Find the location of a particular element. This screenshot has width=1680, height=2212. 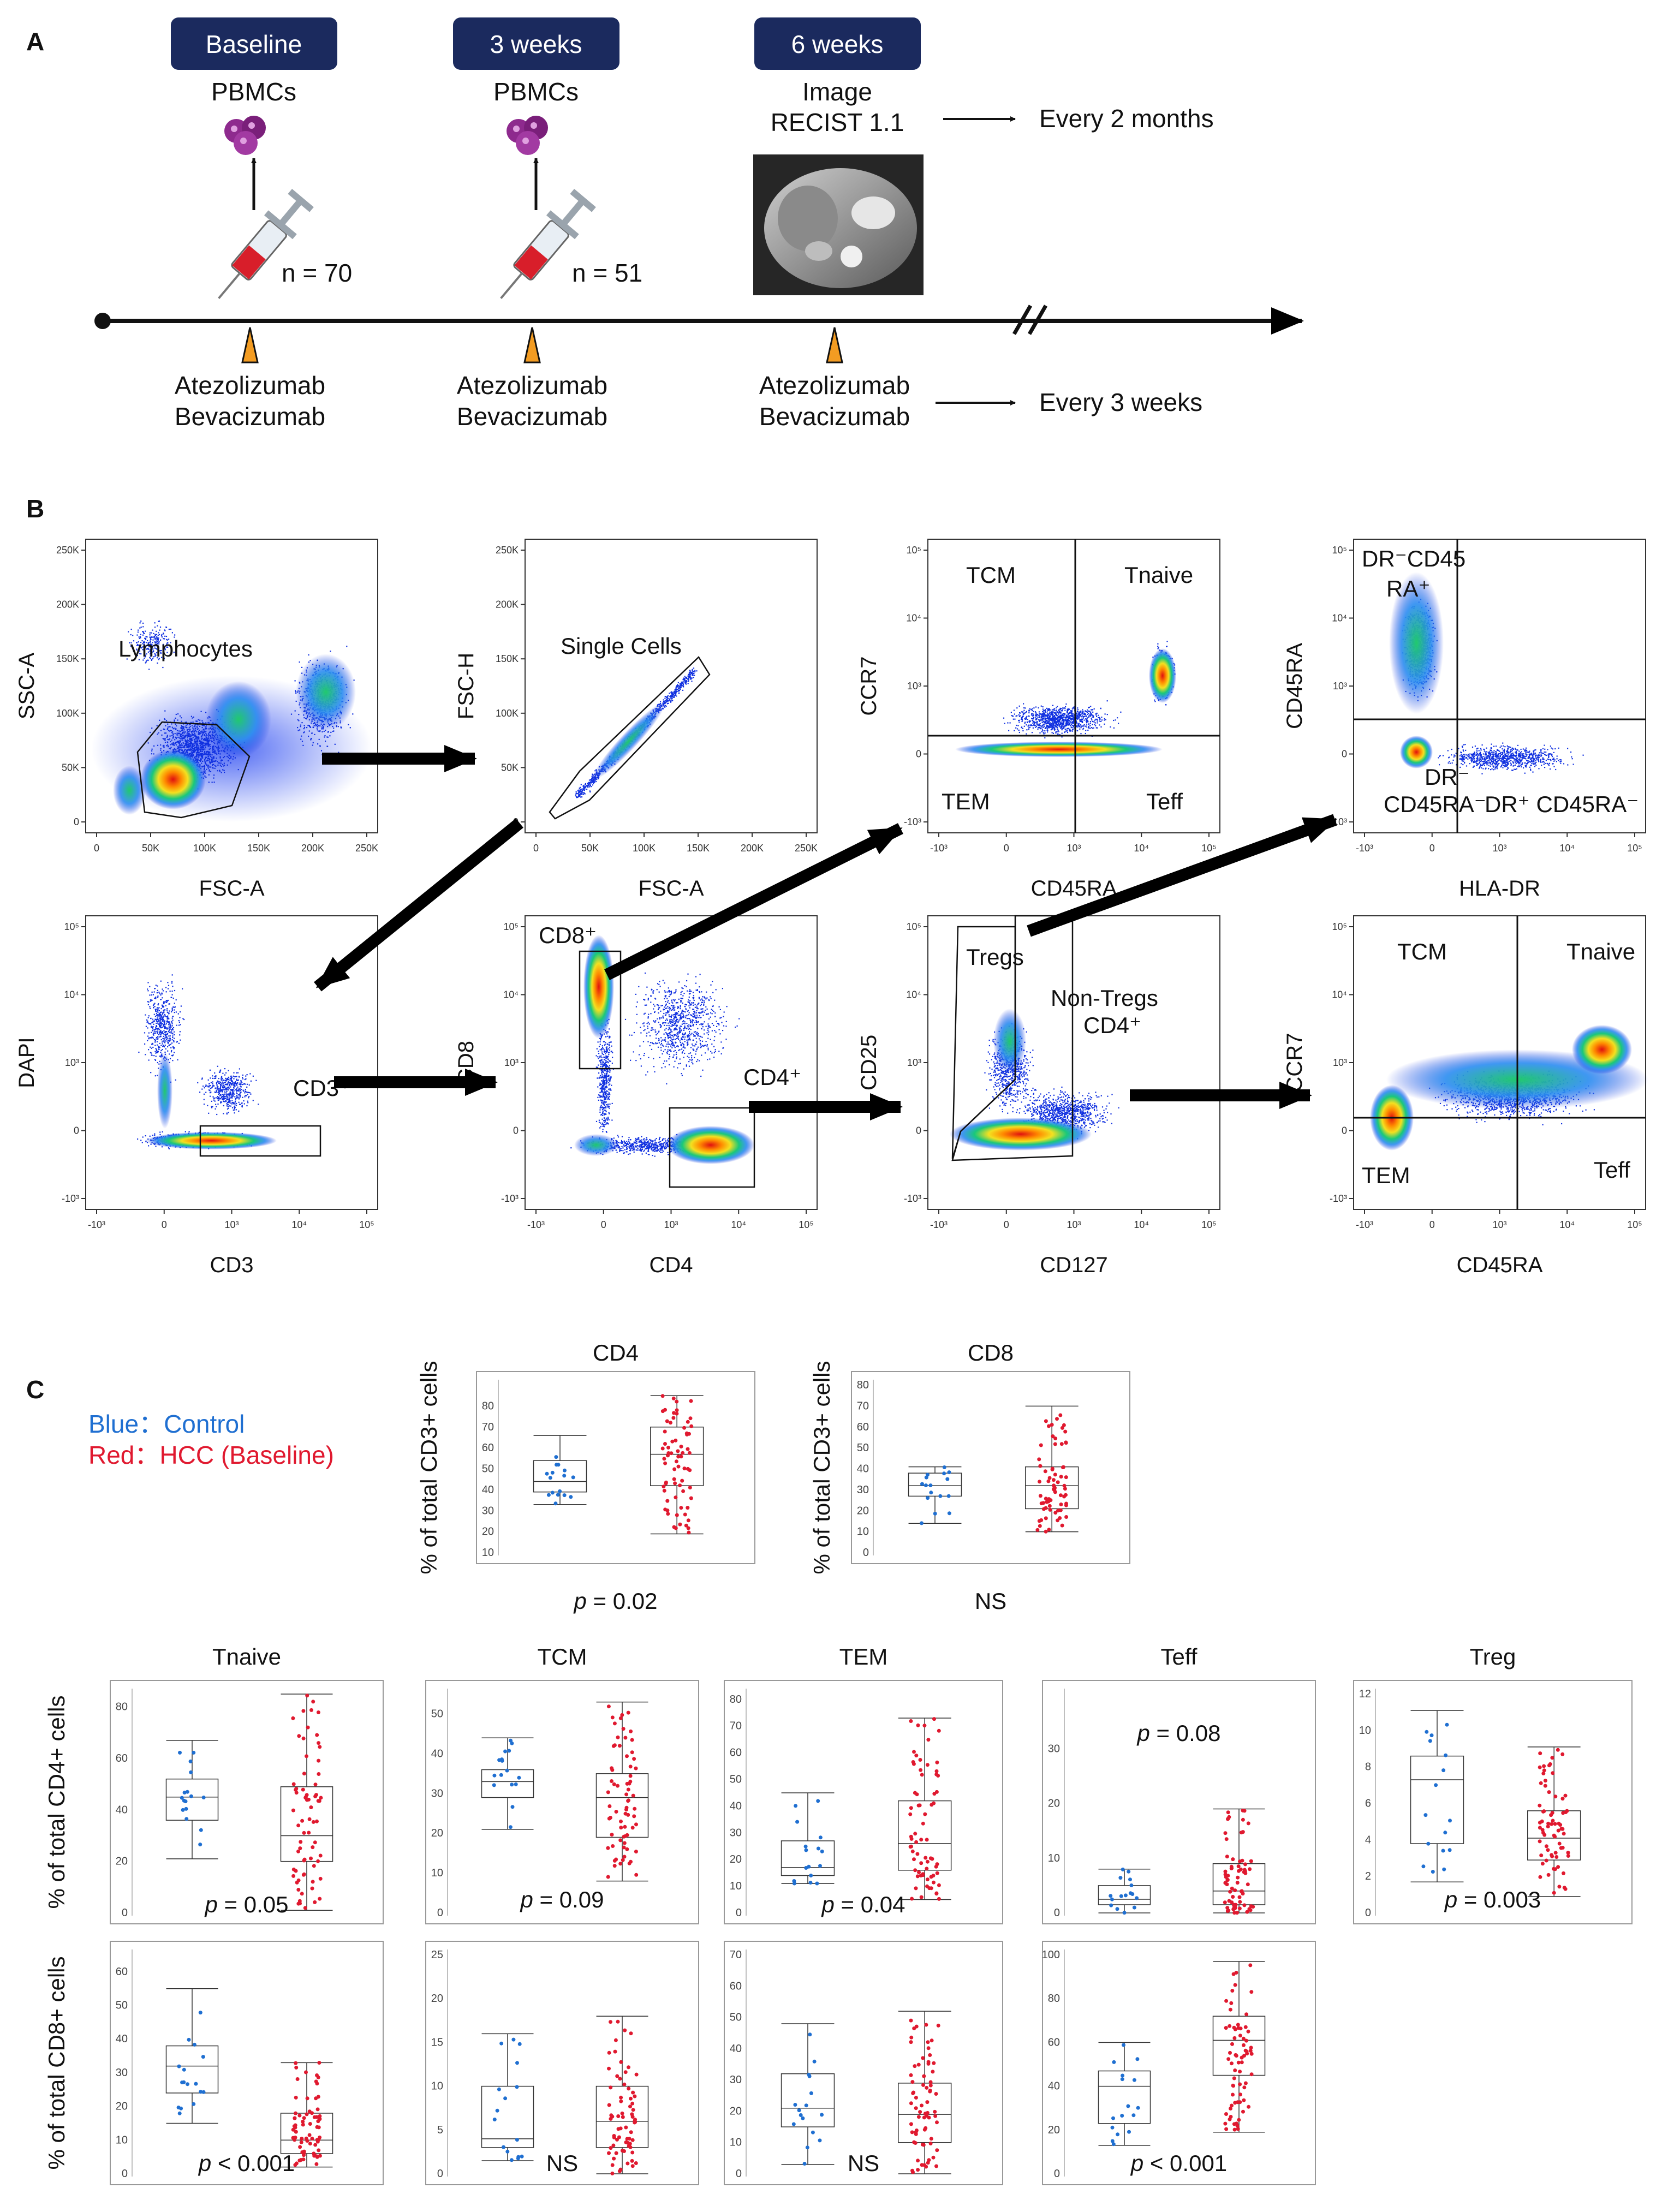

drug-2: Bevacizumab is located at coordinates (834, 416).